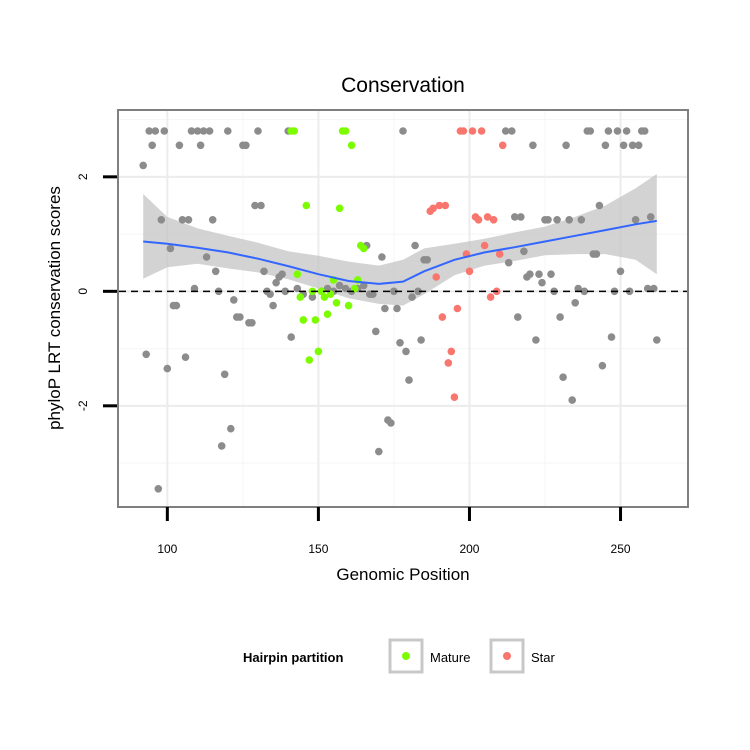 Image resolution: width=750 pixels, height=750 pixels. What do you see at coordinates (450, 657) in the screenshot?
I see `legend-label-mature: Mature` at bounding box center [450, 657].